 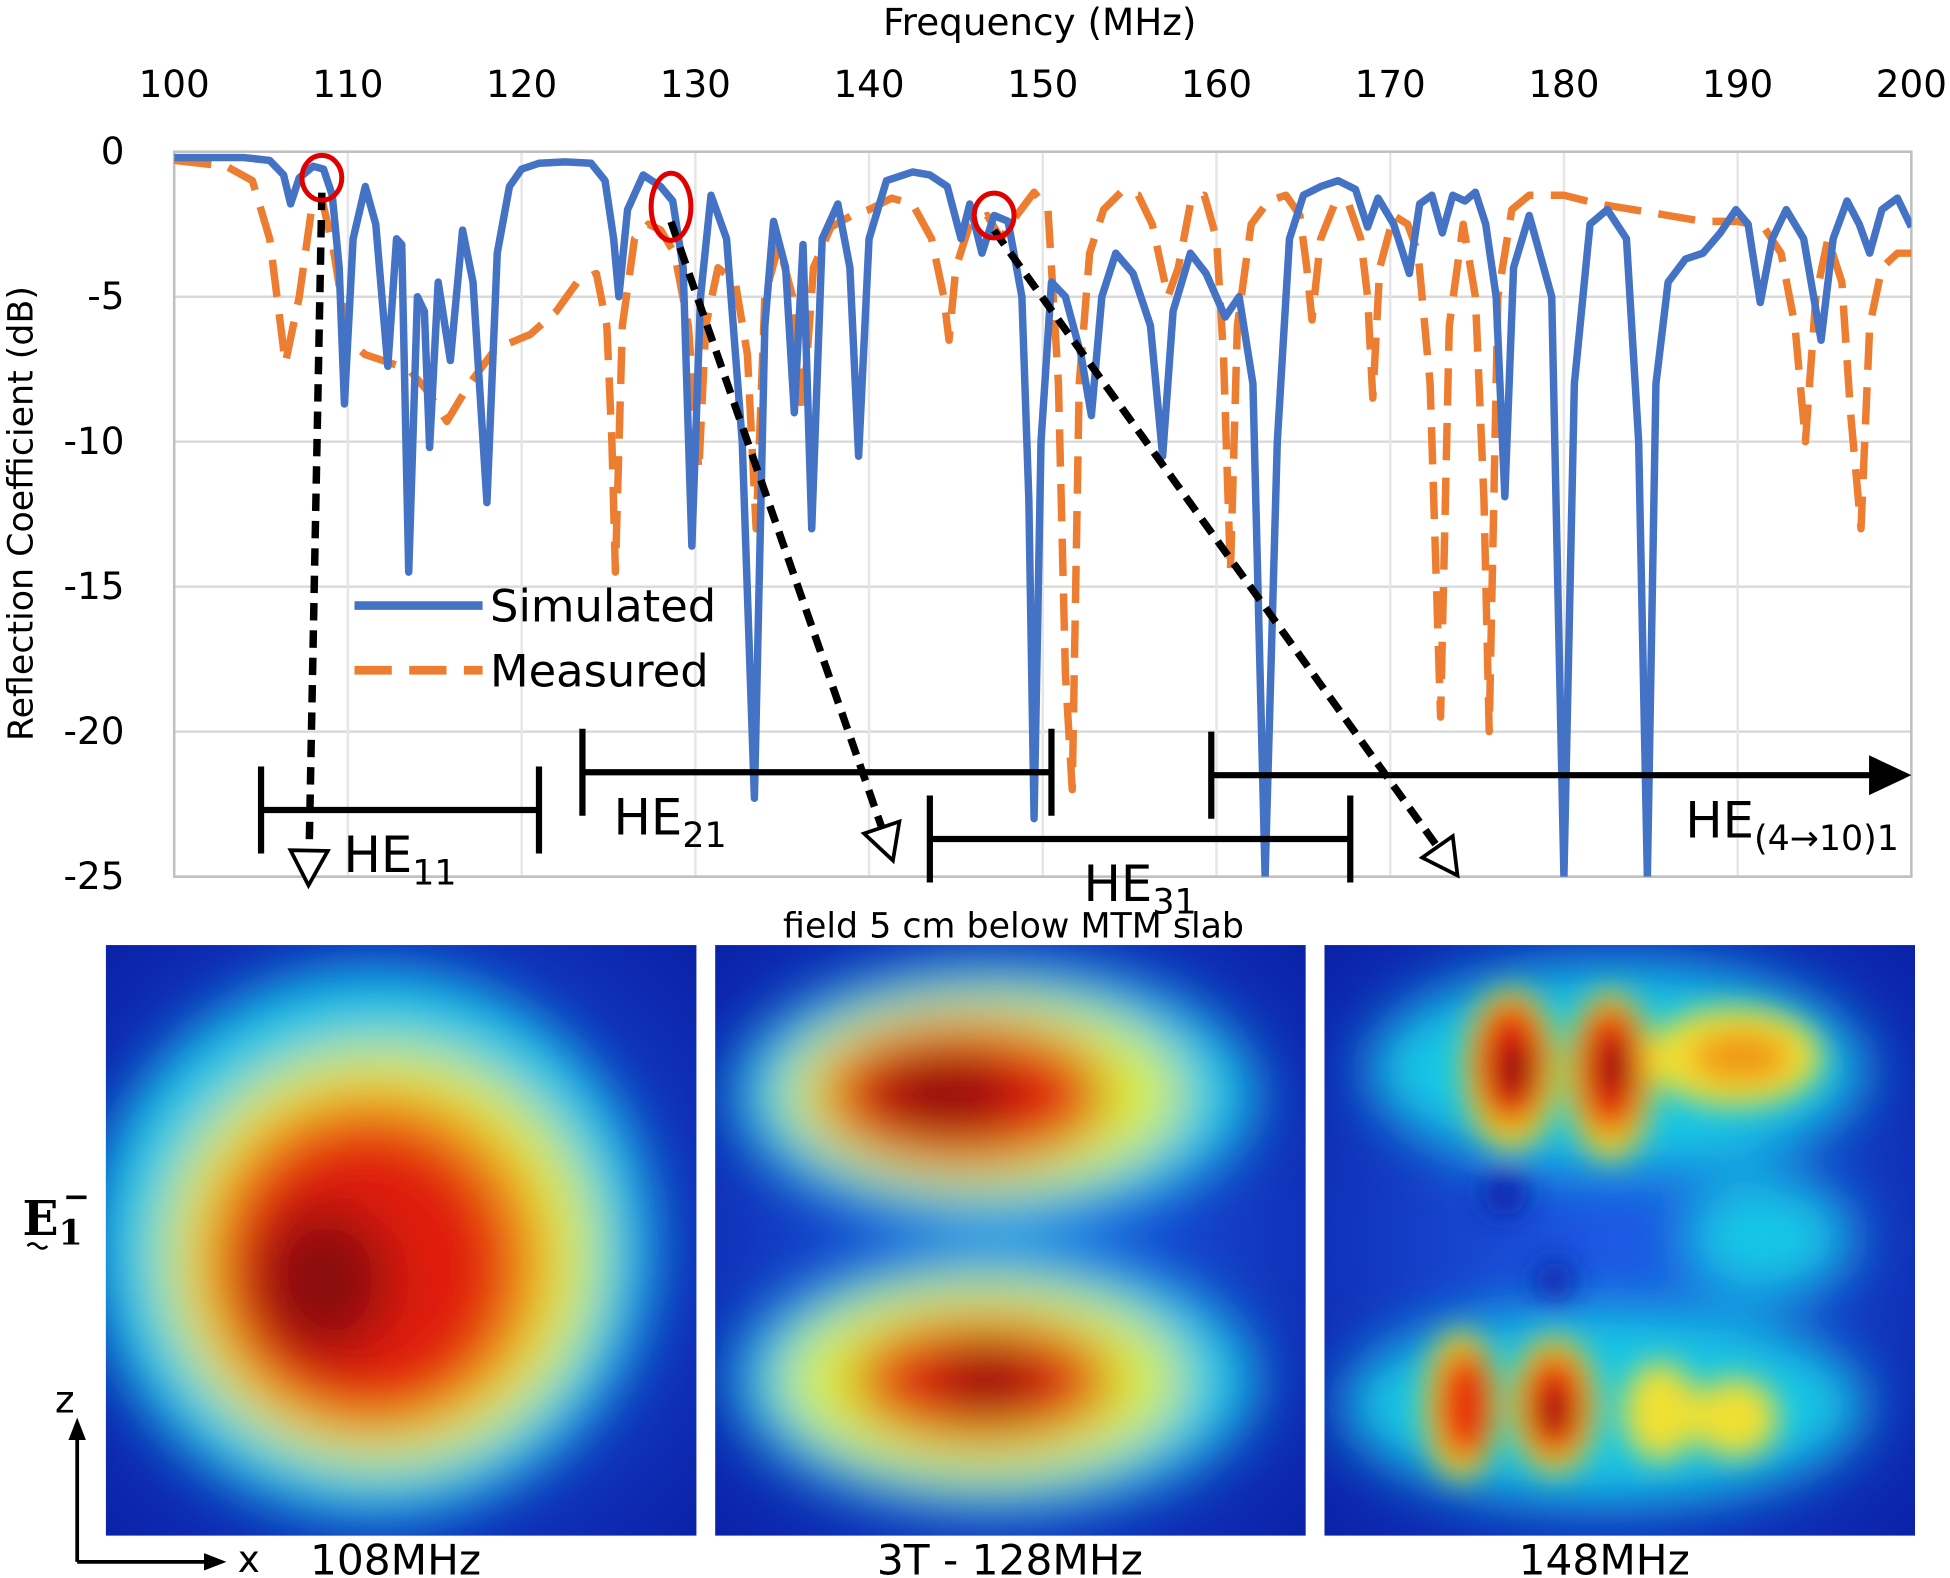 I want to click on mode-label-sub: 31, so click(x=1174, y=903).